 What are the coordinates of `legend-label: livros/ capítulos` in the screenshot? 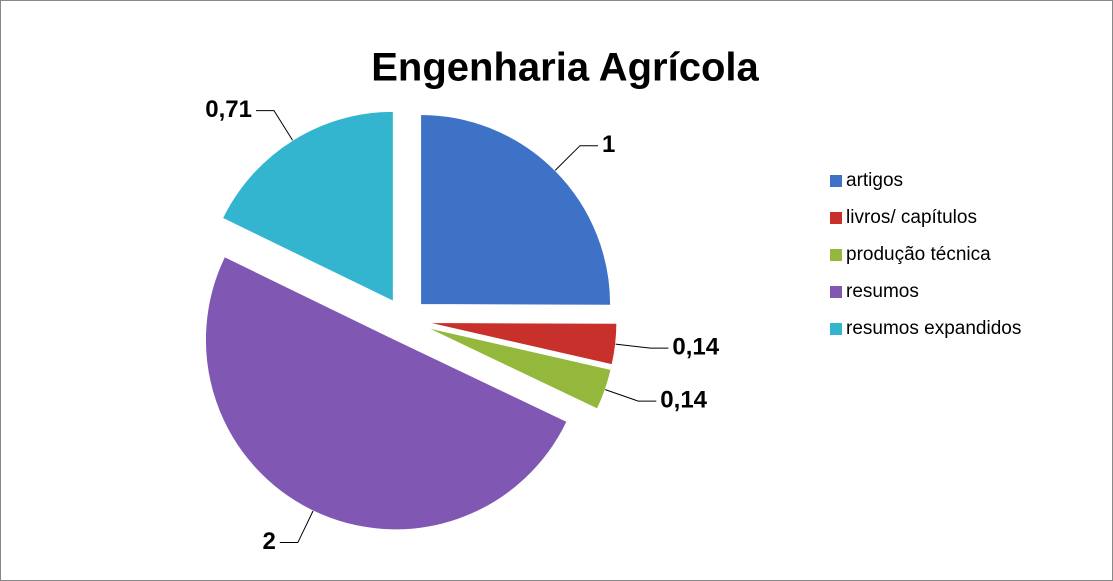 It's located at (911, 217).